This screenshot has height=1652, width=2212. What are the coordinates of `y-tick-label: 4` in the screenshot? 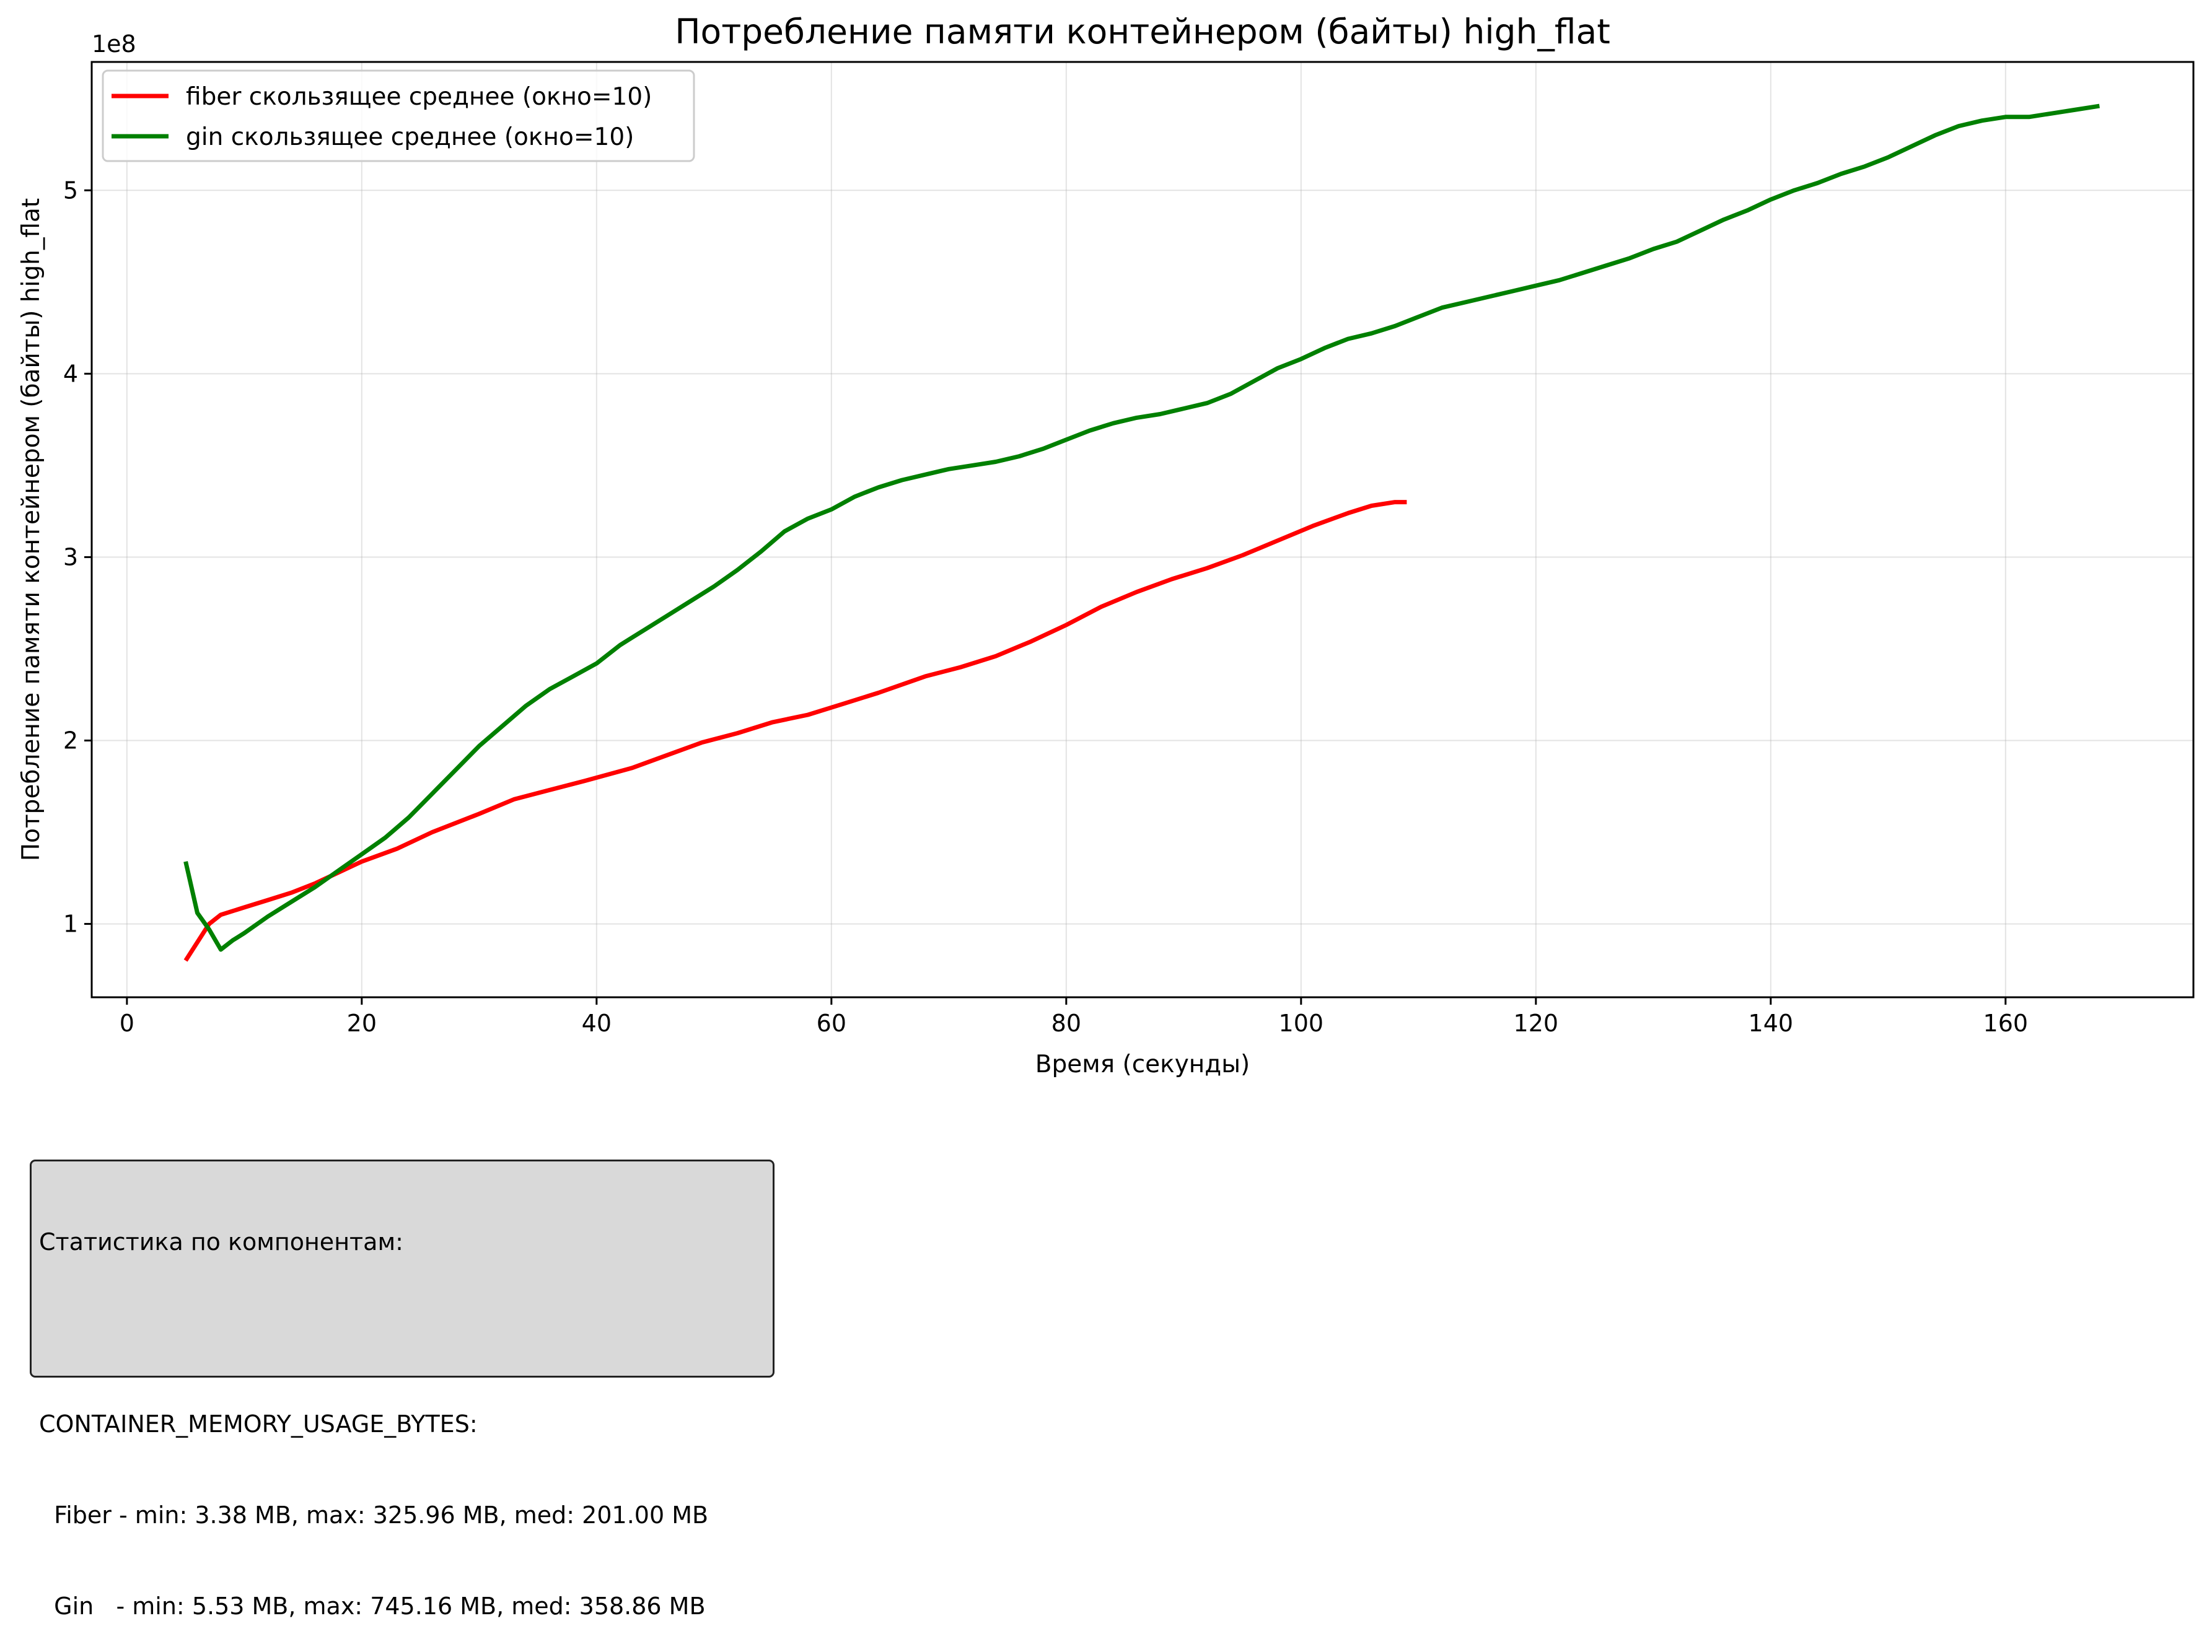 It's located at (70, 373).